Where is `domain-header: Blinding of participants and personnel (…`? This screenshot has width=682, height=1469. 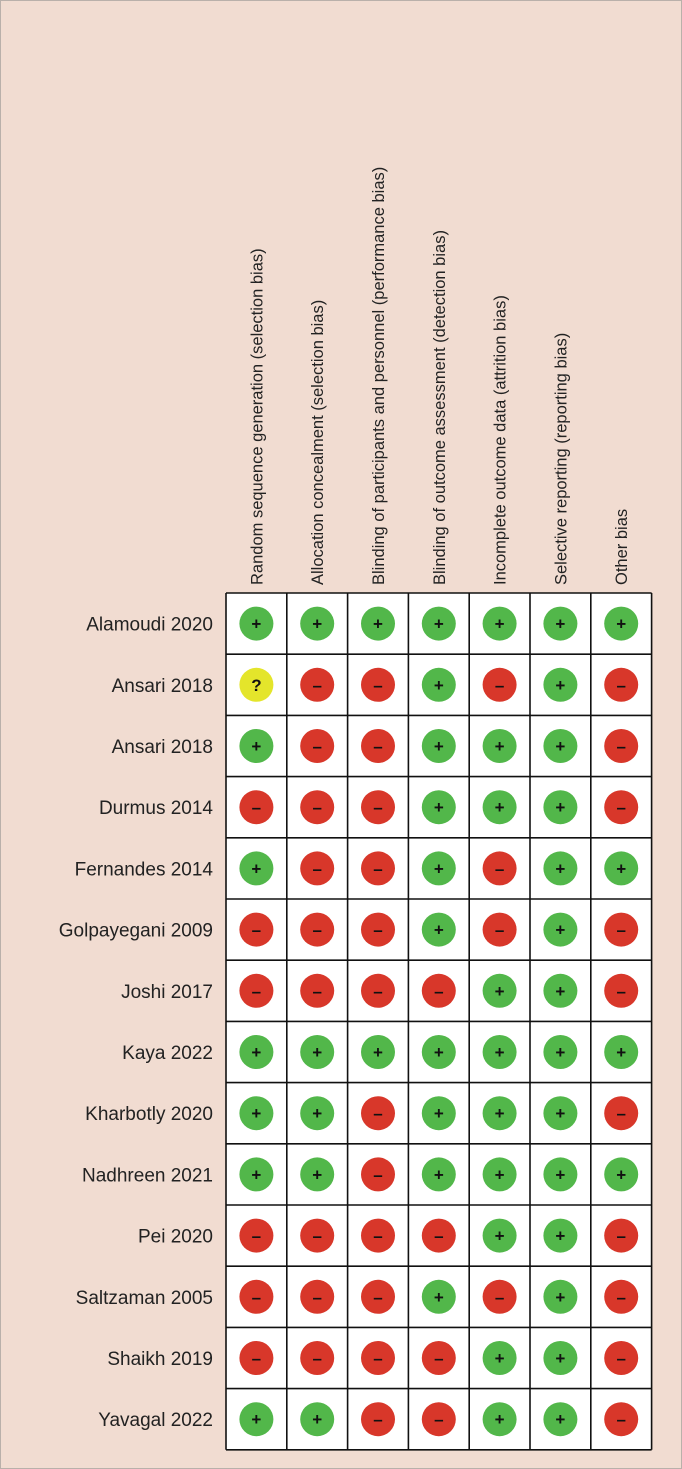
domain-header: Blinding of participants and personnel (… is located at coordinates (379, 376).